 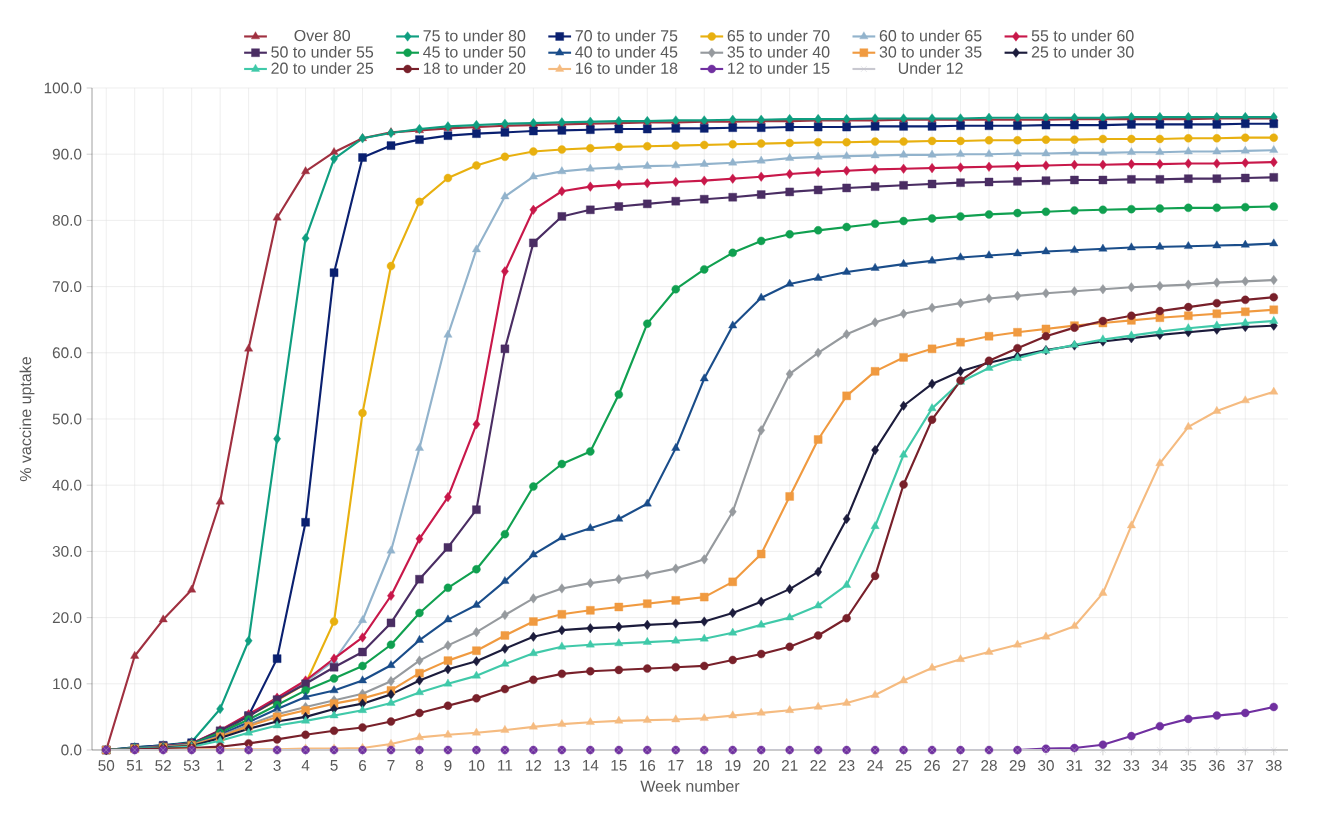 I want to click on legend-label: 25 to under 30, so click(x=1082, y=51).